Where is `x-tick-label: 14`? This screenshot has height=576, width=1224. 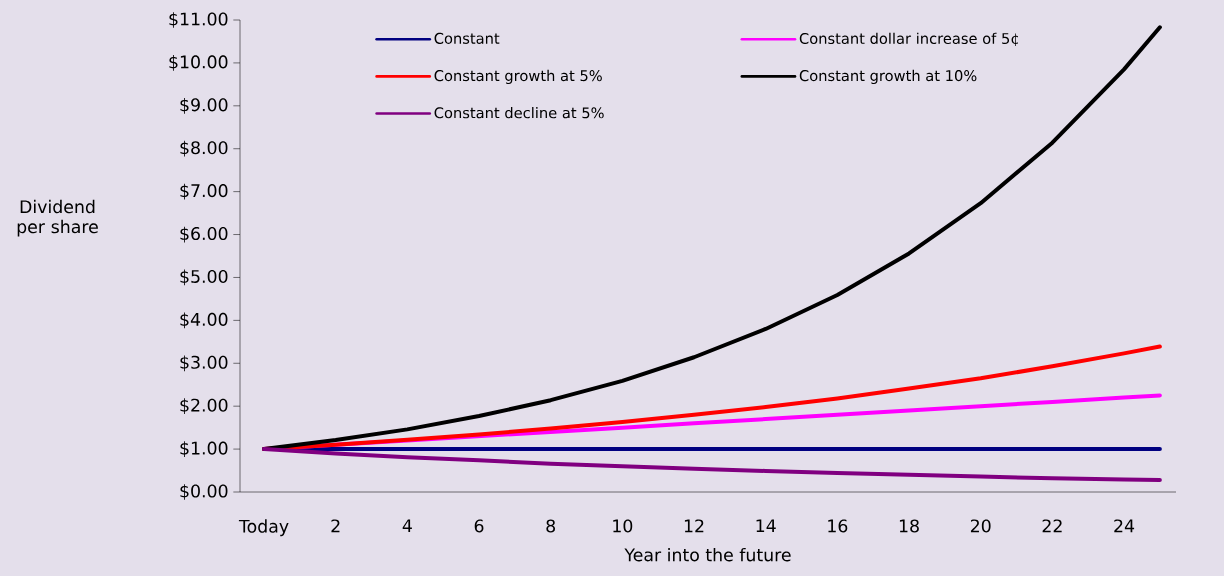
x-tick-label: 14 is located at coordinates (766, 526).